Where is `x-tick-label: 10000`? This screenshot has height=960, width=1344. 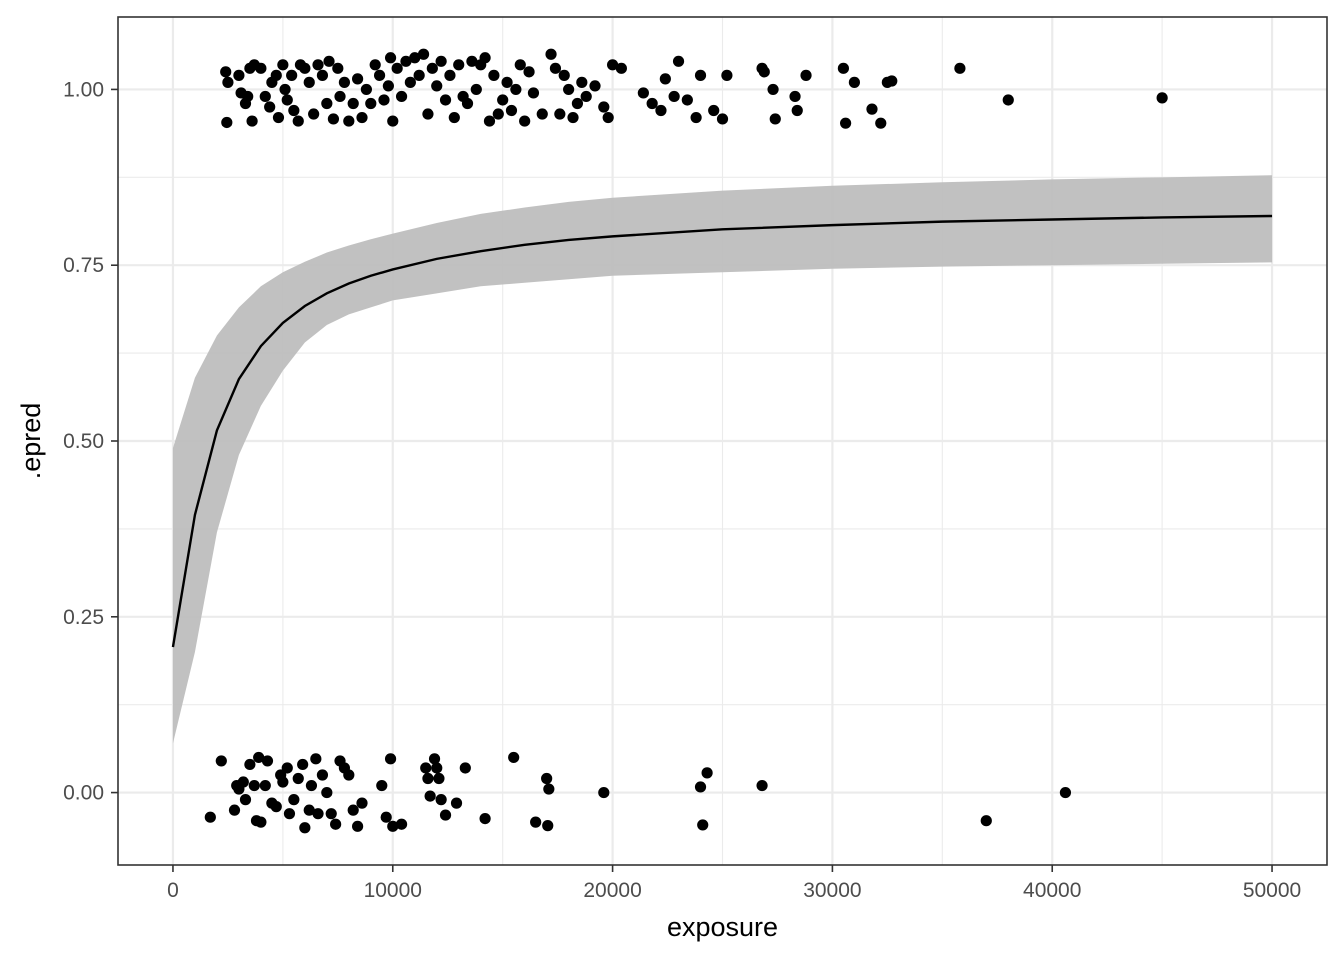
x-tick-label: 10000 is located at coordinates (393, 890).